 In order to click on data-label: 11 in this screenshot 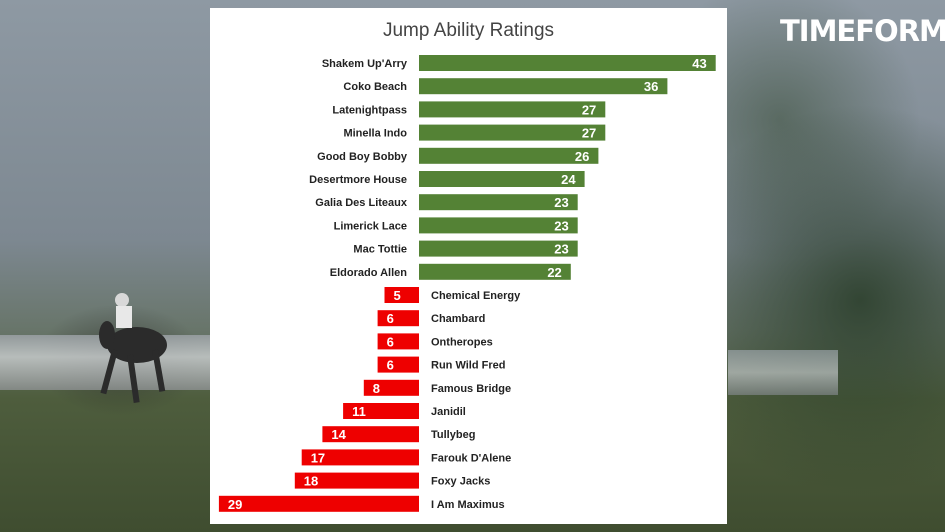, I will do `click(359, 411)`.